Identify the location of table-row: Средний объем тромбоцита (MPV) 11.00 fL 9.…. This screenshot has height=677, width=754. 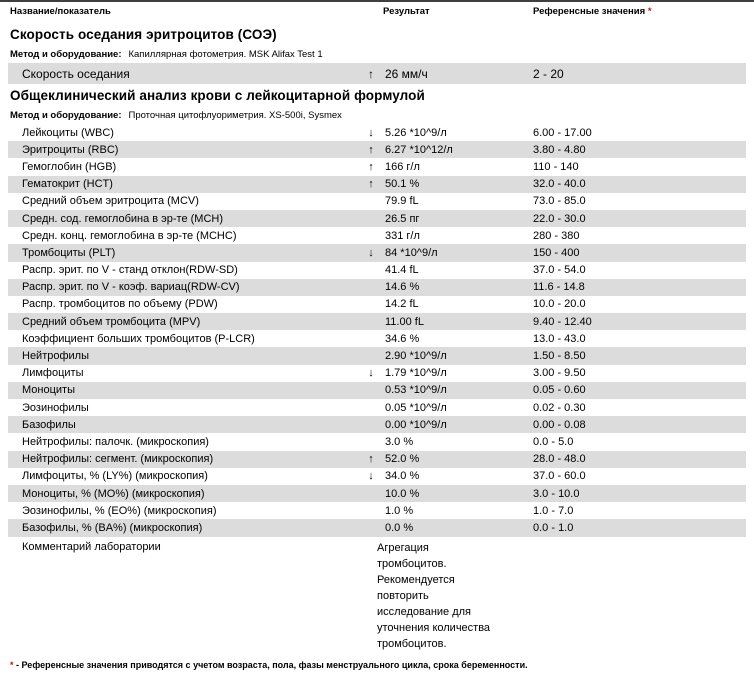
(377, 322).